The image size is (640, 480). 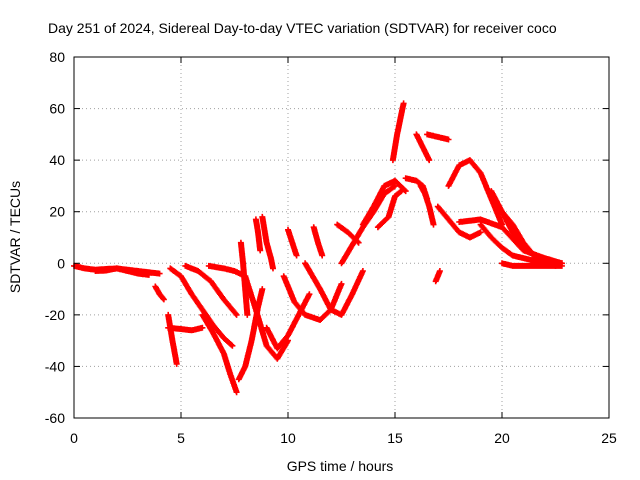 I want to click on y-tick-label: -60, so click(x=55, y=418).